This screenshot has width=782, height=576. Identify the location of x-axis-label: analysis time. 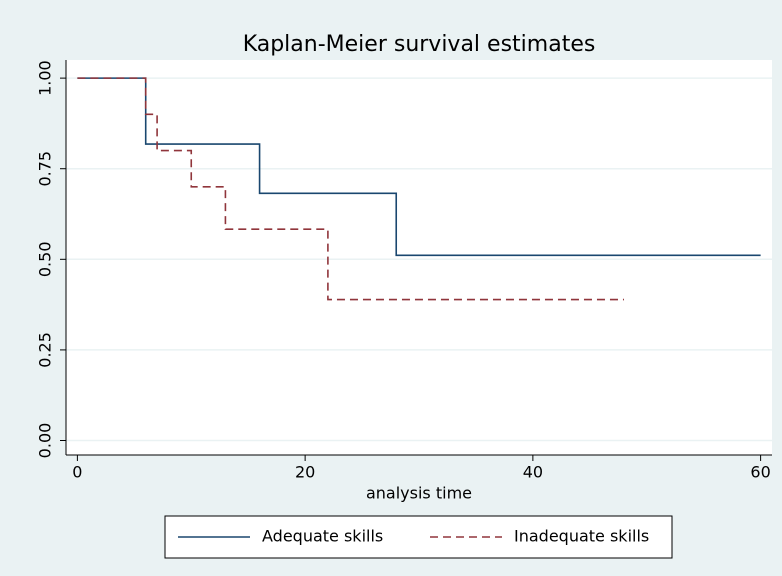
(419, 493).